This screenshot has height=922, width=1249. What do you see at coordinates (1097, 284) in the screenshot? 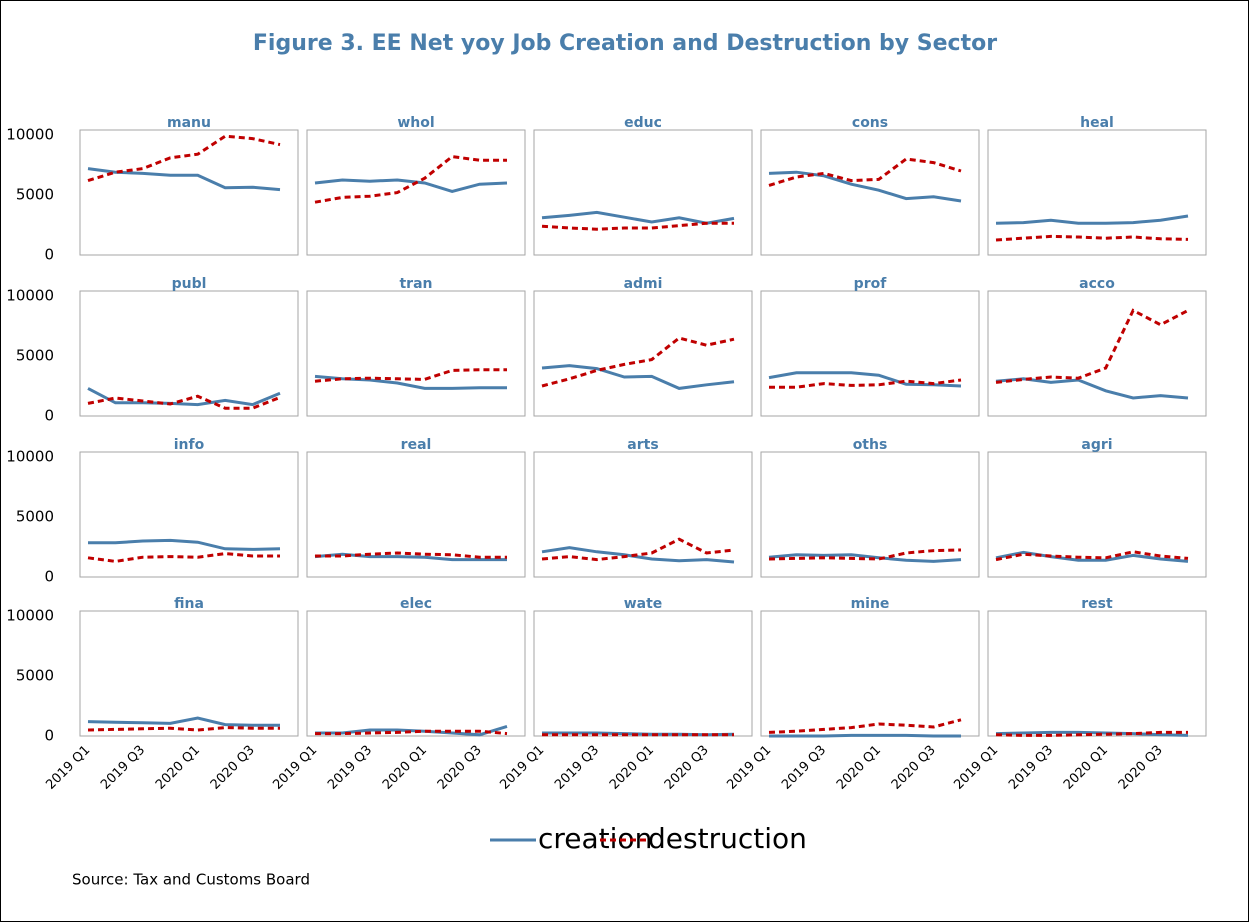
I see `panel-title: acco` at bounding box center [1097, 284].